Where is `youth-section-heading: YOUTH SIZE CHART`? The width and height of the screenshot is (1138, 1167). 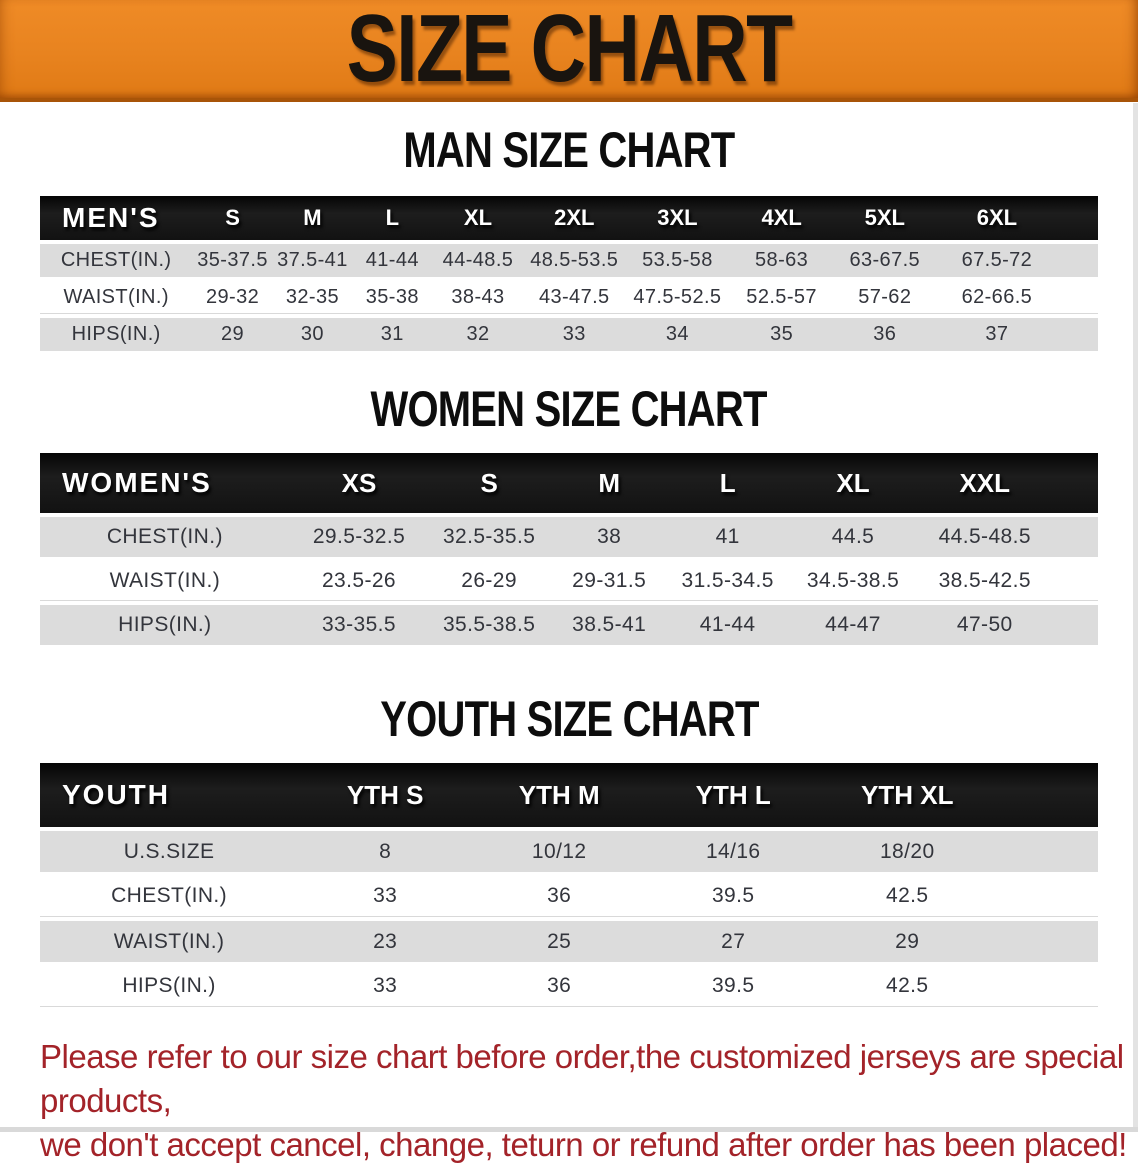
youth-section-heading: YOUTH SIZE CHART is located at coordinates (569, 719).